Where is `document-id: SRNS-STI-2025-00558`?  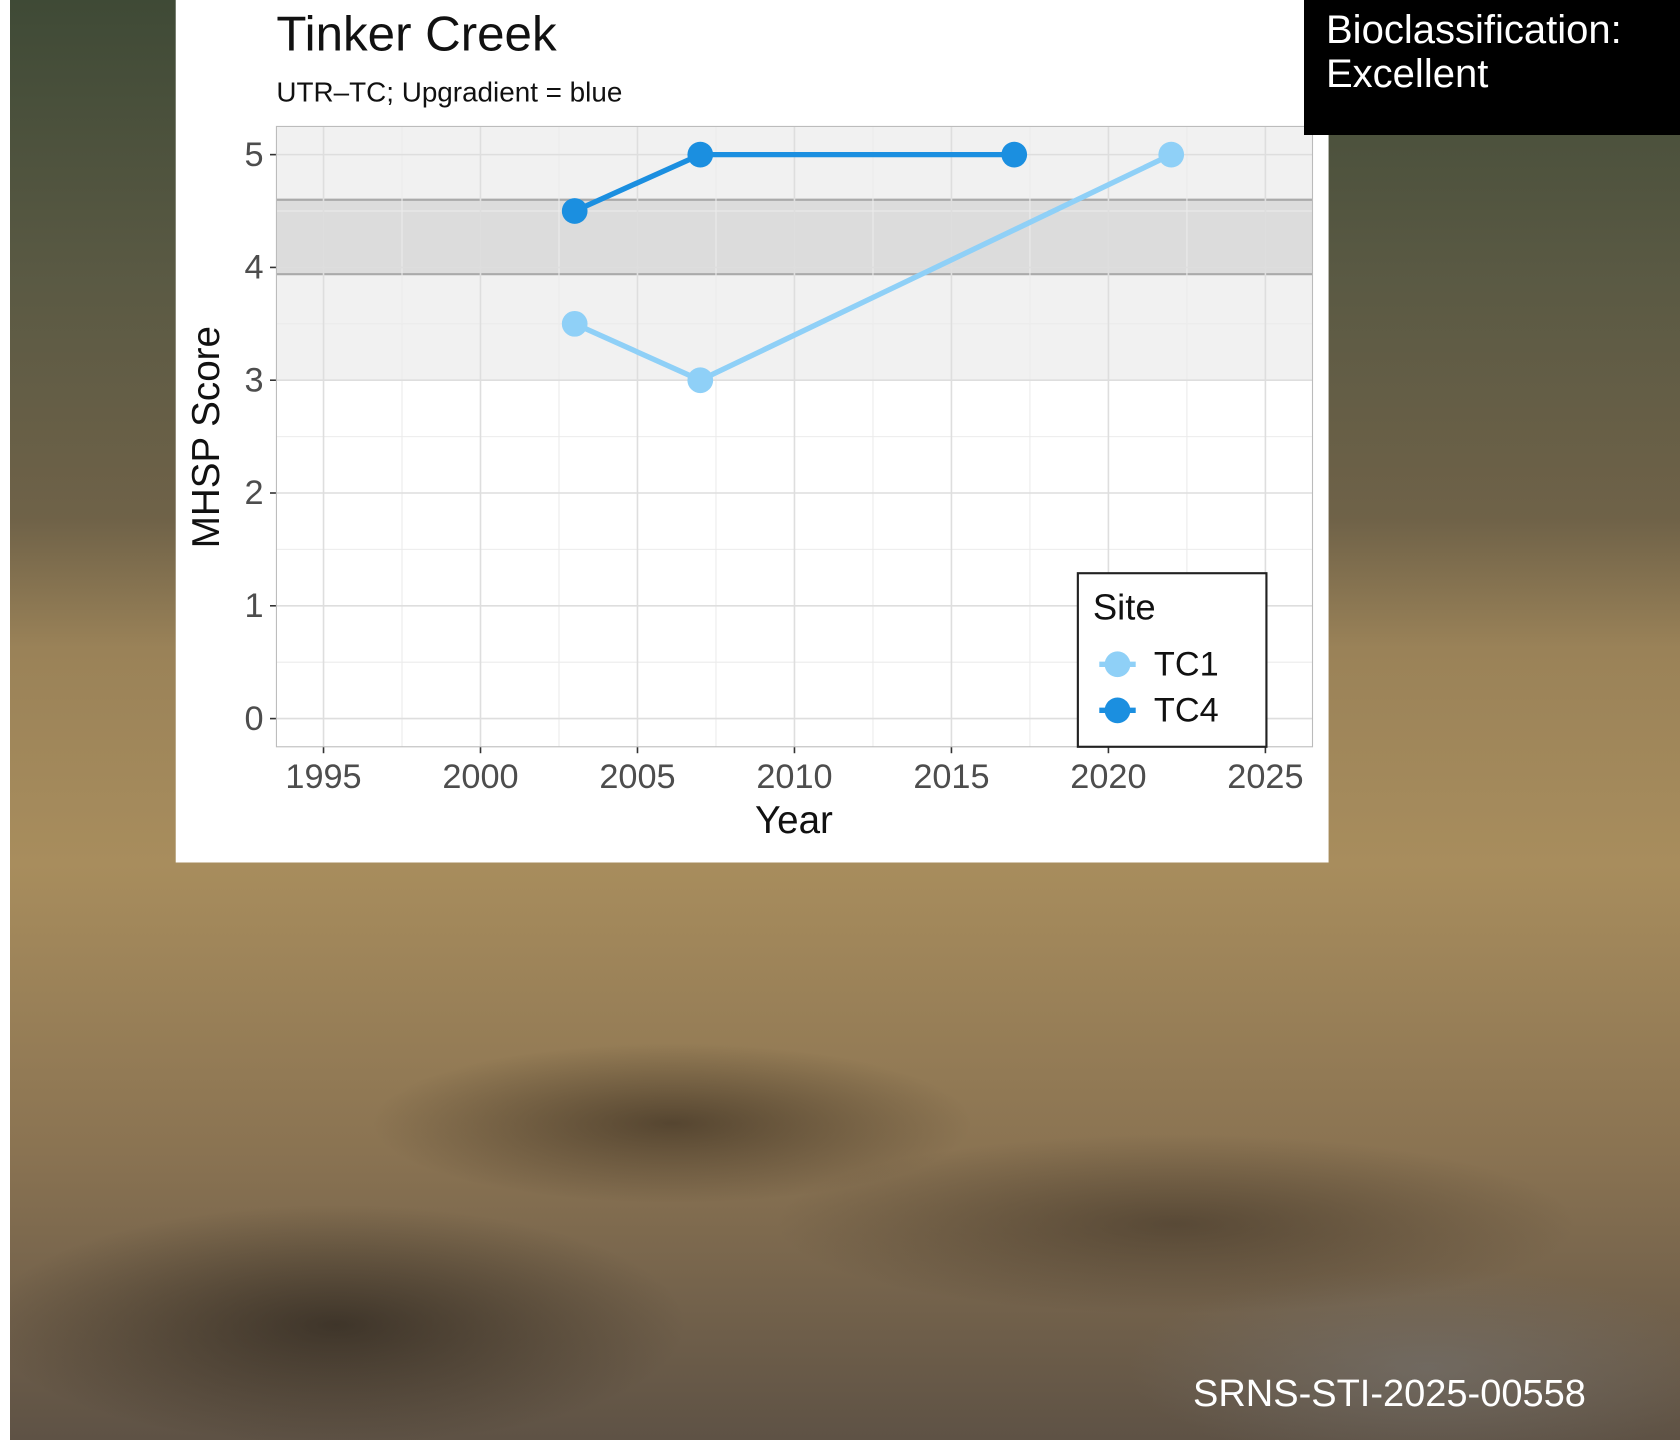
document-id: SRNS-STI-2025-00558 is located at coordinates (1389, 1394).